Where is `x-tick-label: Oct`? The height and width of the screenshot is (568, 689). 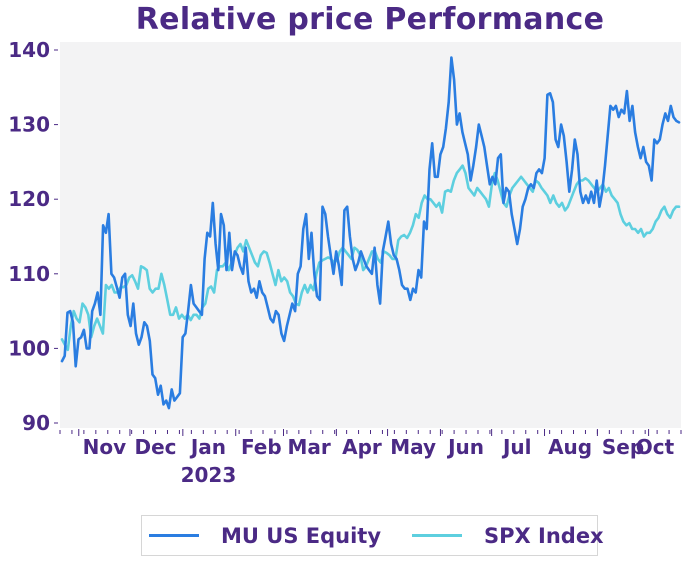
x-tick-label: Oct is located at coordinates (655, 447).